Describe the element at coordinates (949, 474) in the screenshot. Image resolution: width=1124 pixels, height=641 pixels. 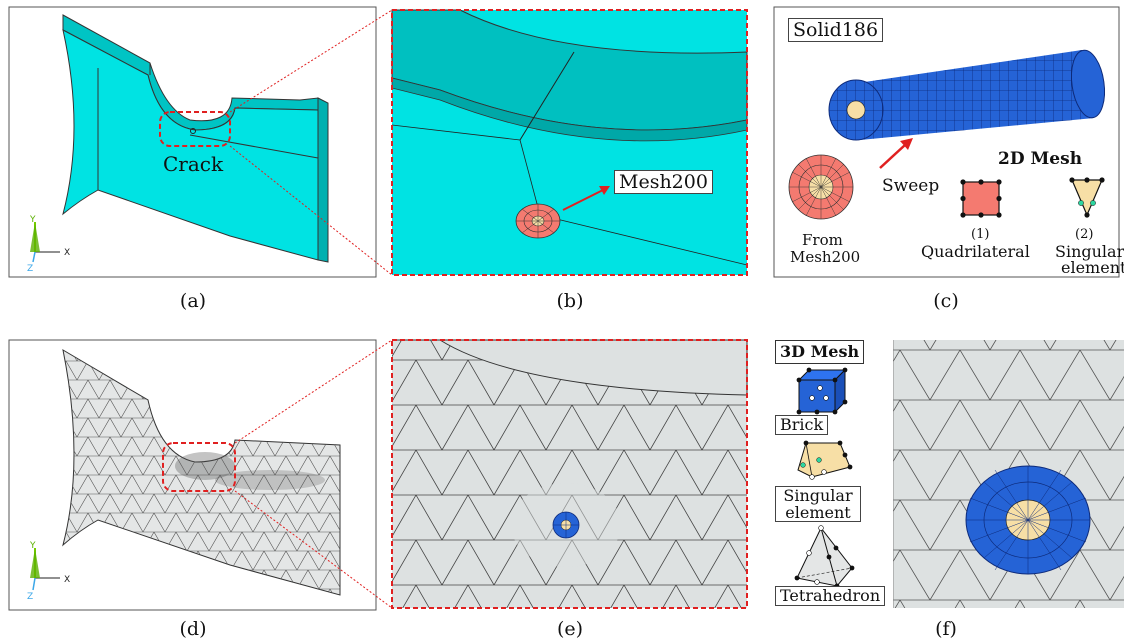
I see `panel-f` at that location.